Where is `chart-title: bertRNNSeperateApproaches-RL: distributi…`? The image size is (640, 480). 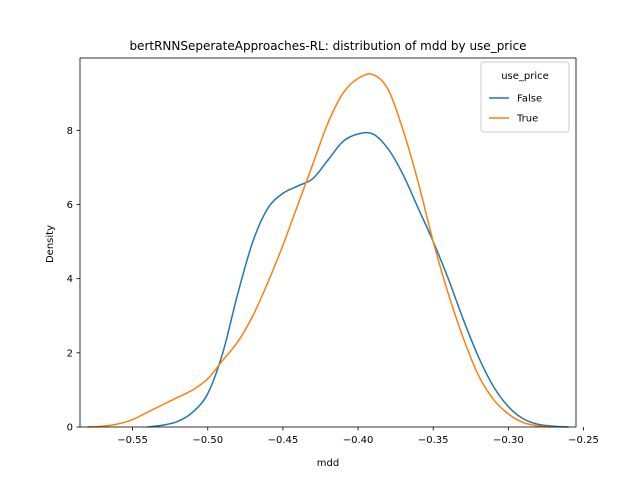 chart-title: bertRNNSeperateApproaches-RL: distributi… is located at coordinates (327, 46).